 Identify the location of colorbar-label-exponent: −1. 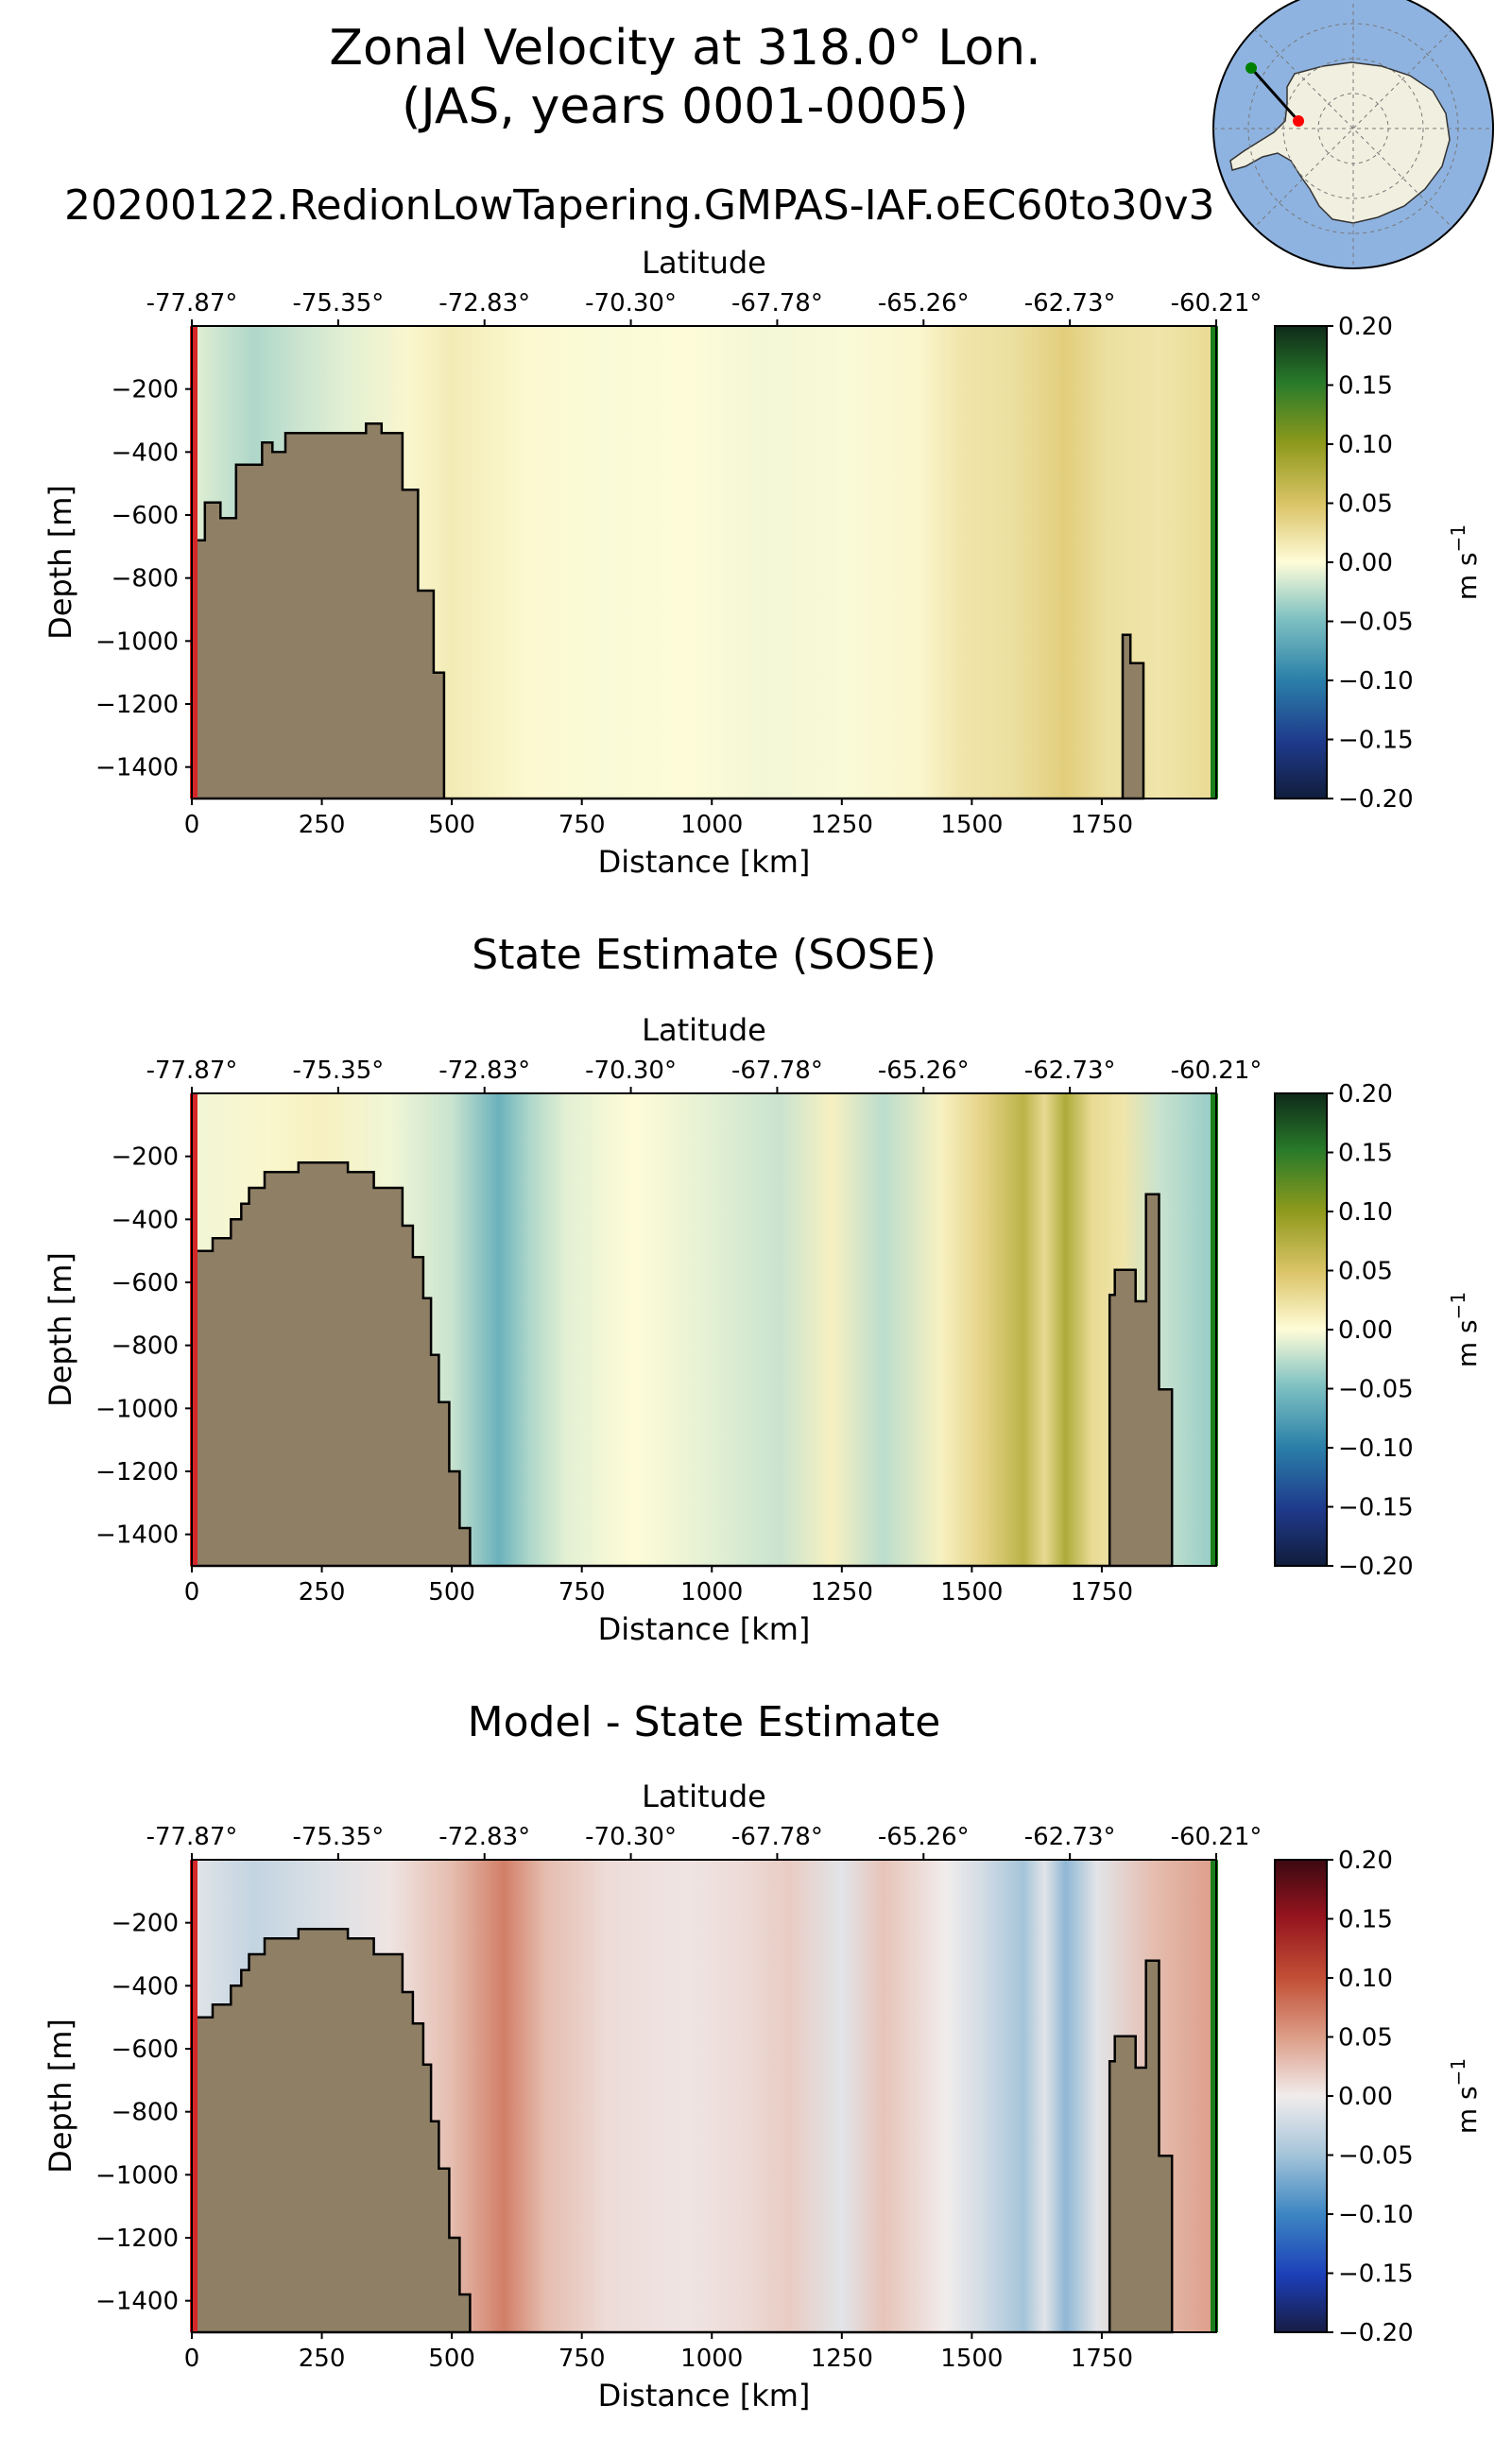
(1458, 1305).